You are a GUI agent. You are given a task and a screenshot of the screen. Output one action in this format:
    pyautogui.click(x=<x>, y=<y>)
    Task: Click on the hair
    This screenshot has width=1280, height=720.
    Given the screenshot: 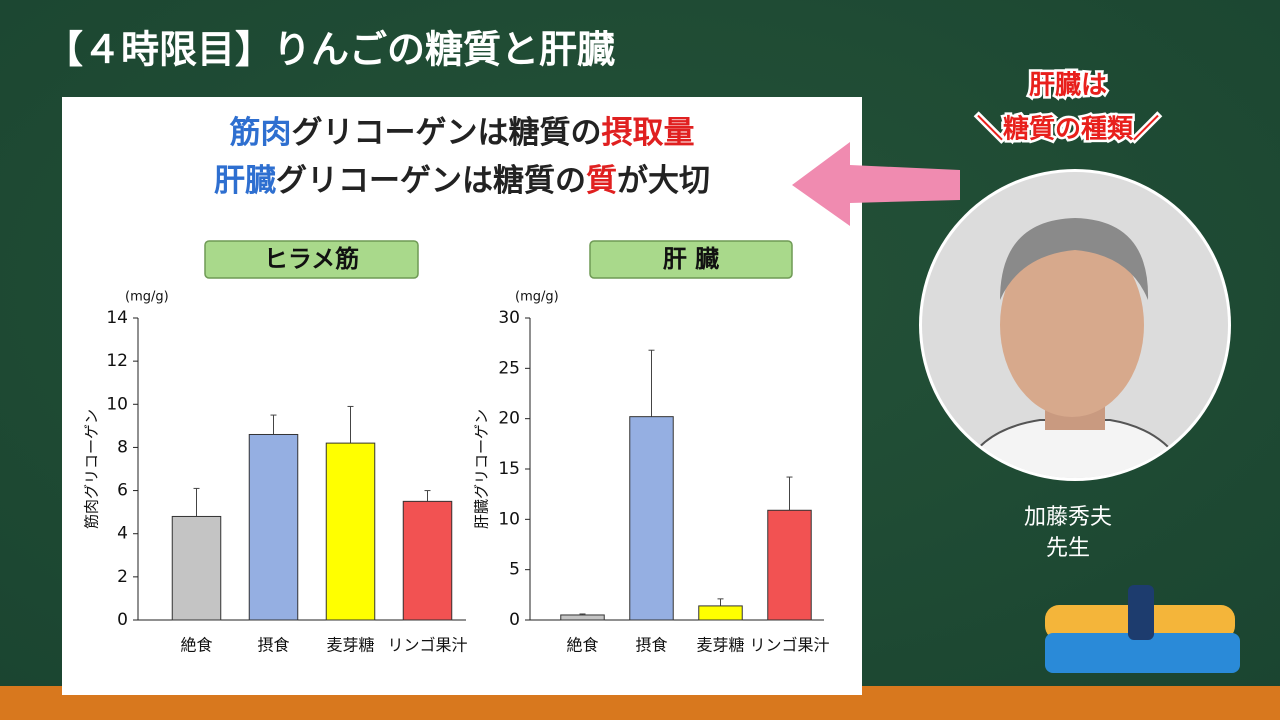 What is the action you would take?
    pyautogui.click(x=1074, y=259)
    